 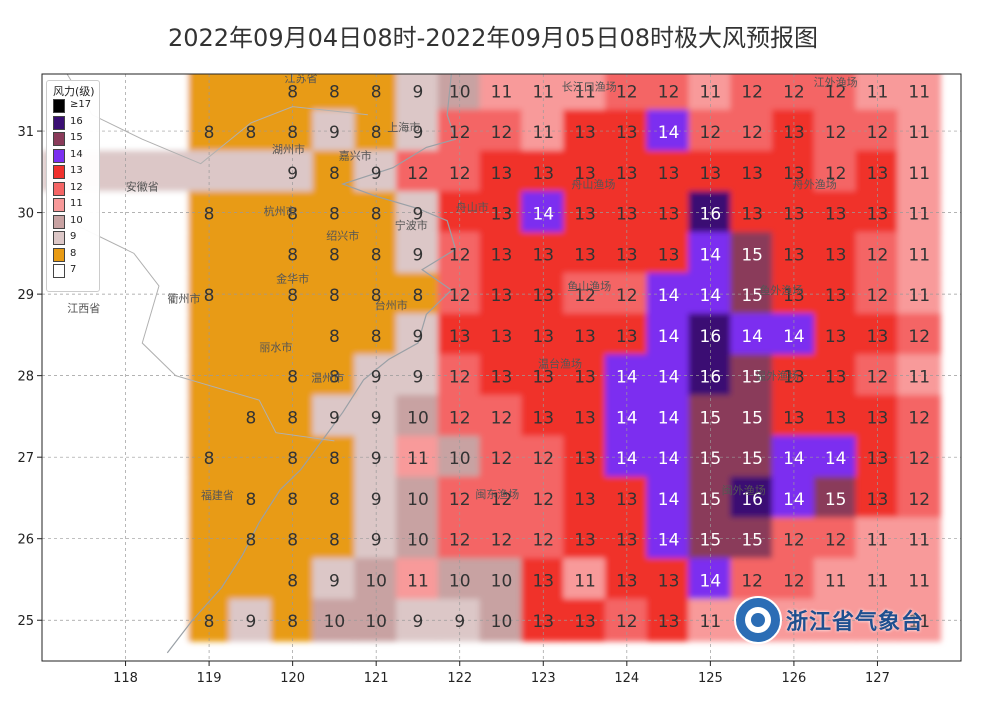 I want to click on legend-label: 8, so click(x=73, y=253).